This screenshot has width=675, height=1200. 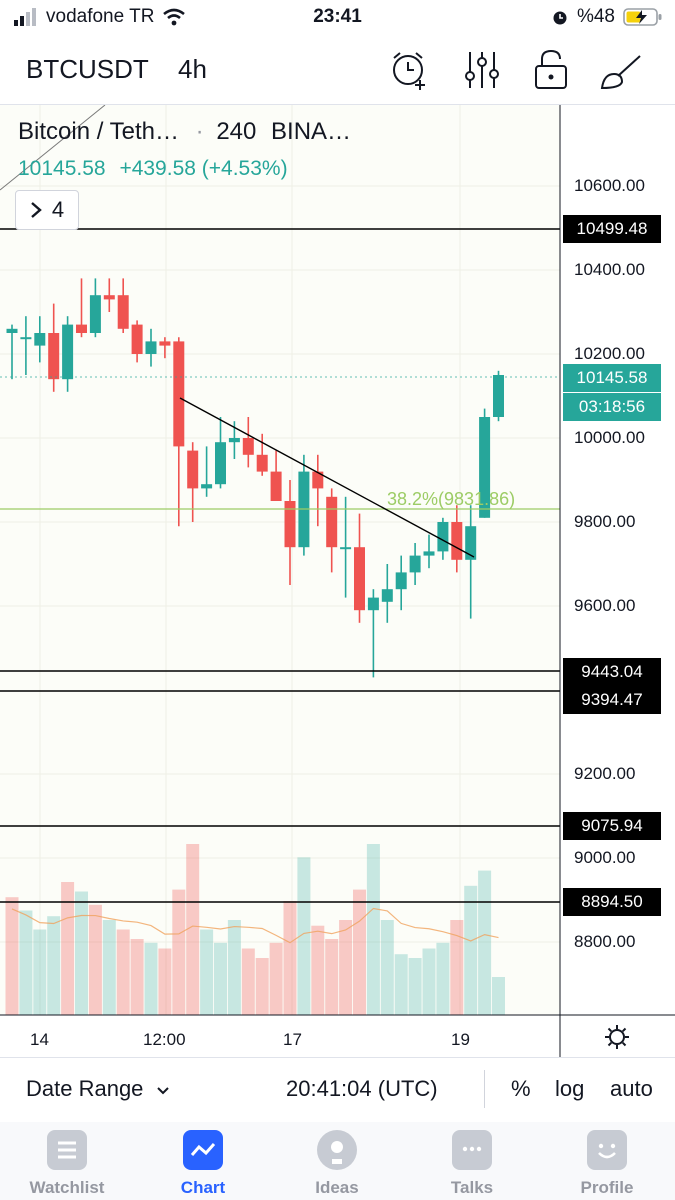 I want to click on interval-button: 4h, so click(x=192, y=69).